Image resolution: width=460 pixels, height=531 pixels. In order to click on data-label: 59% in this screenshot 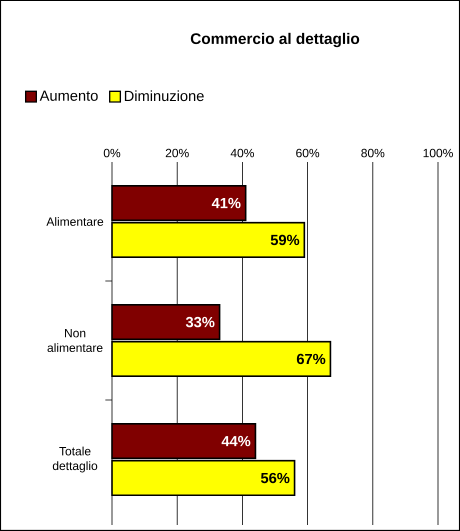, I will do `click(285, 240)`.